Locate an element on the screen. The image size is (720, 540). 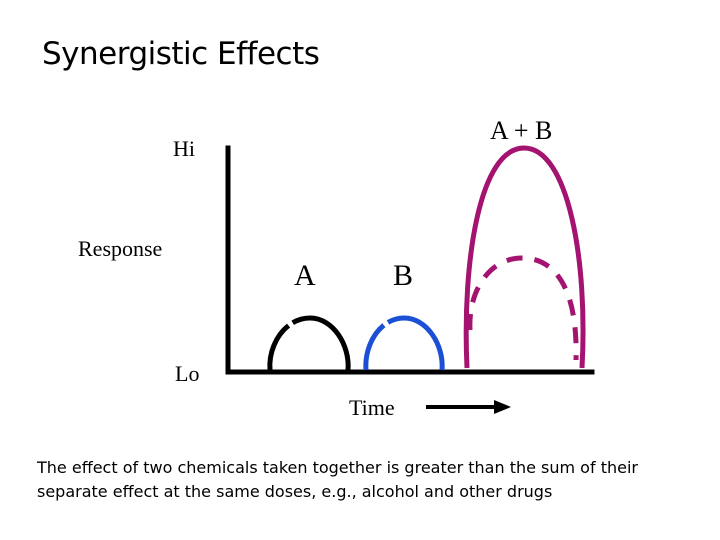
curve-a-plus-b is located at coordinates (524, 257).